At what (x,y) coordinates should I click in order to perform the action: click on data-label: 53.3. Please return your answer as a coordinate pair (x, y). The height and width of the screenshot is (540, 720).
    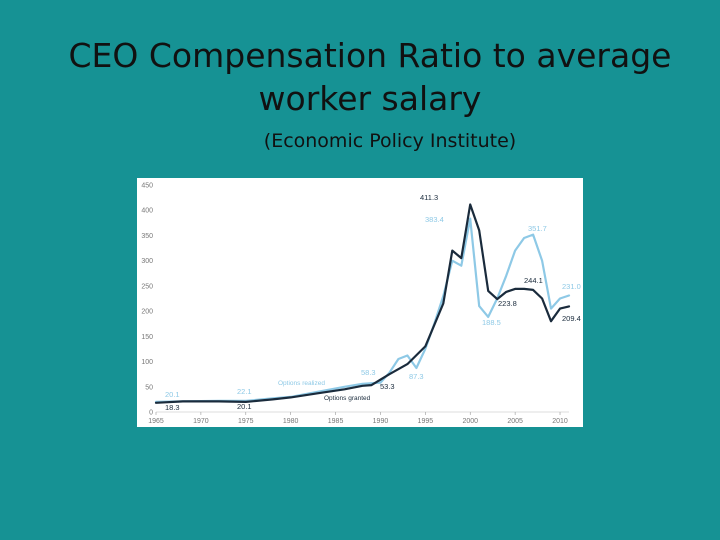
    Looking at the image, I should click on (387, 386).